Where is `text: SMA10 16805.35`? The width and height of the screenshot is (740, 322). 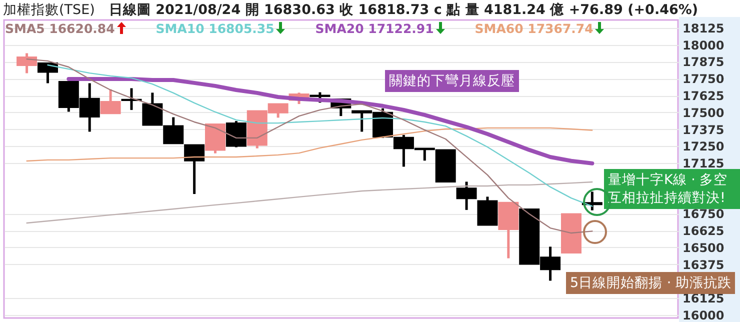
text: SMA10 16805.35 is located at coordinates (216, 28).